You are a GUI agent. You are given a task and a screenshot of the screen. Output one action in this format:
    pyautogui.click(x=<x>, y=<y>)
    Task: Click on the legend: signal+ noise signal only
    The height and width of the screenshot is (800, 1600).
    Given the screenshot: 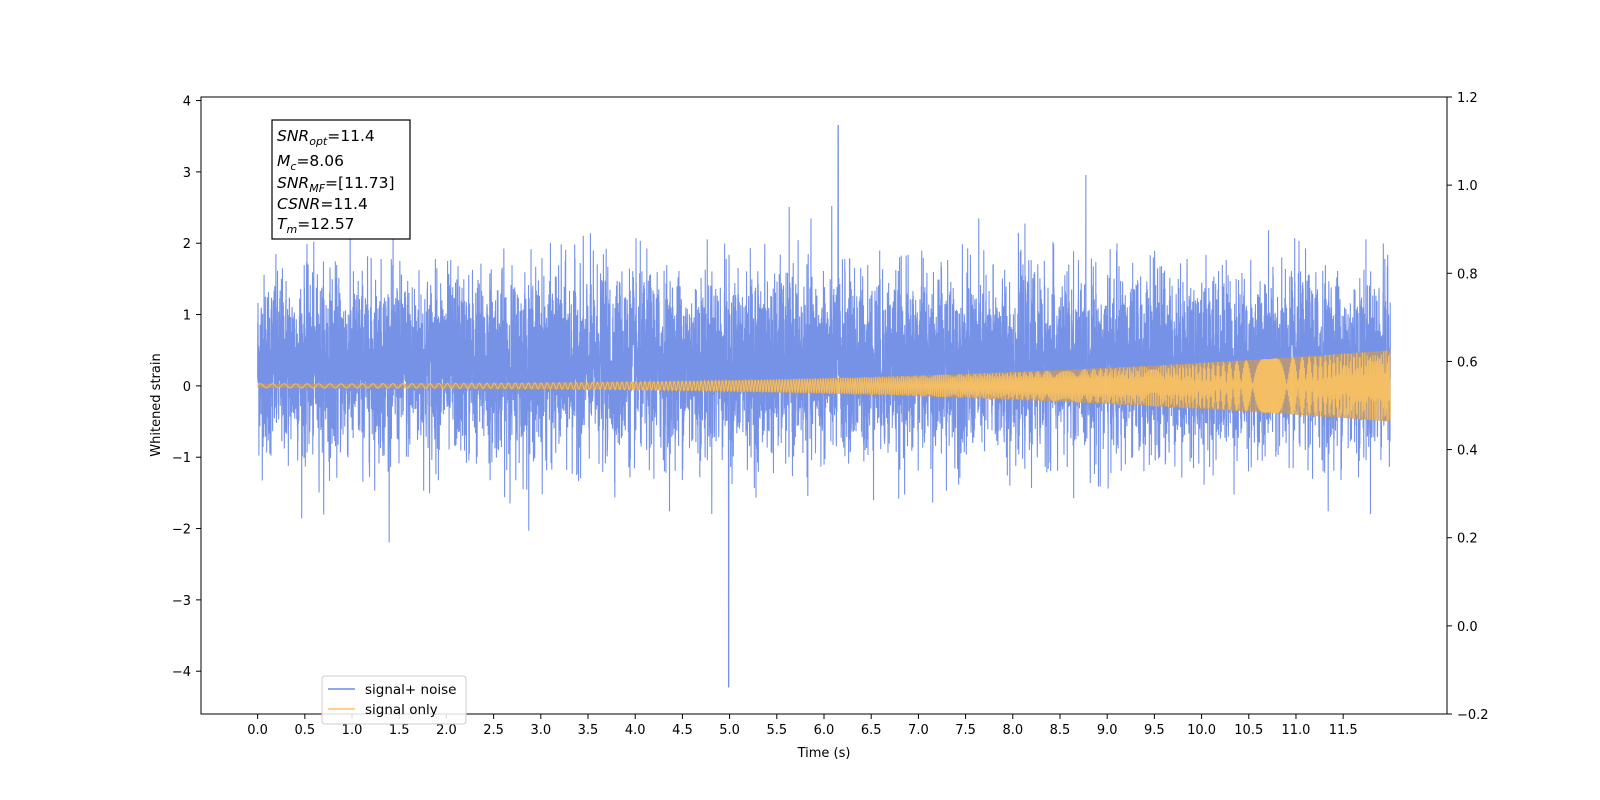 What is the action you would take?
    pyautogui.click(x=394, y=700)
    